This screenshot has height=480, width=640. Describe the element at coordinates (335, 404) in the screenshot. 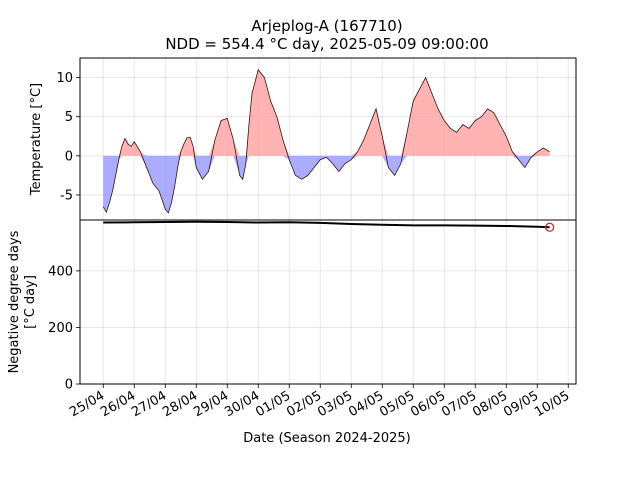

I see `x-tick-label: 03/05` at that location.